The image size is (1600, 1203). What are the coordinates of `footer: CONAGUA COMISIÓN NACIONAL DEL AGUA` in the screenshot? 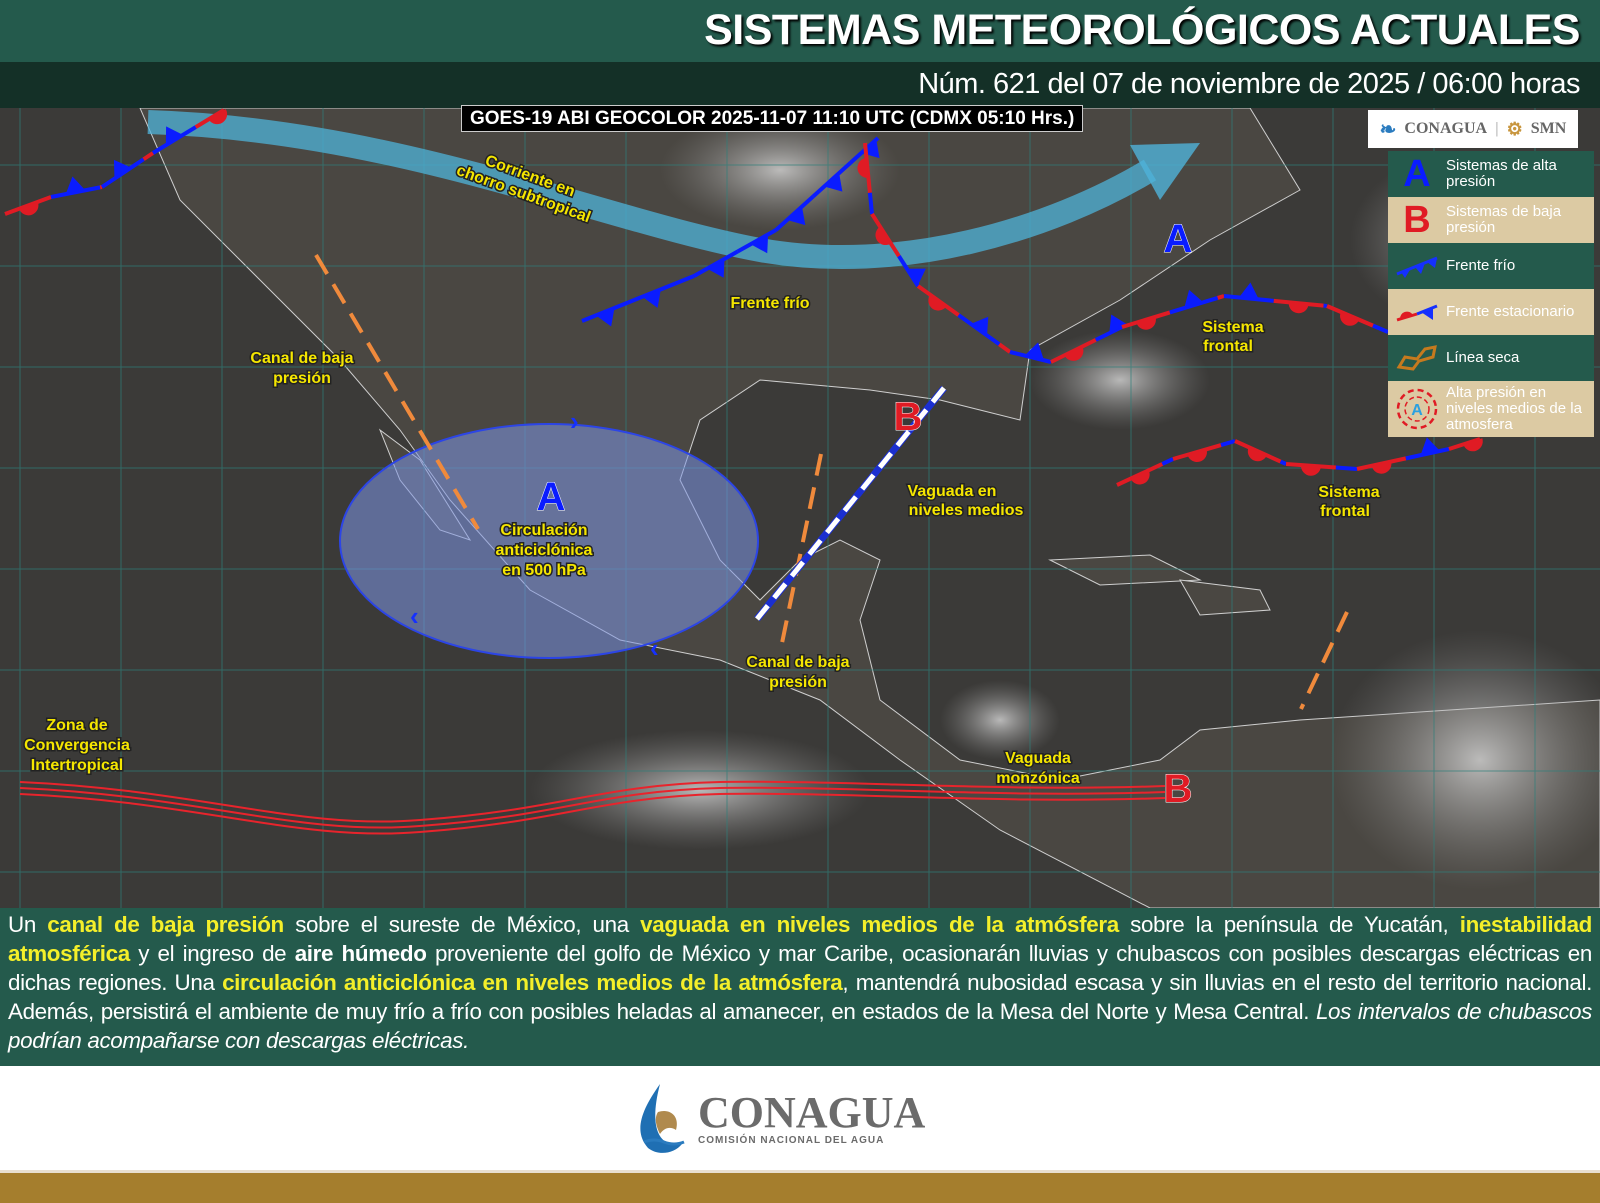 It's located at (800, 1118).